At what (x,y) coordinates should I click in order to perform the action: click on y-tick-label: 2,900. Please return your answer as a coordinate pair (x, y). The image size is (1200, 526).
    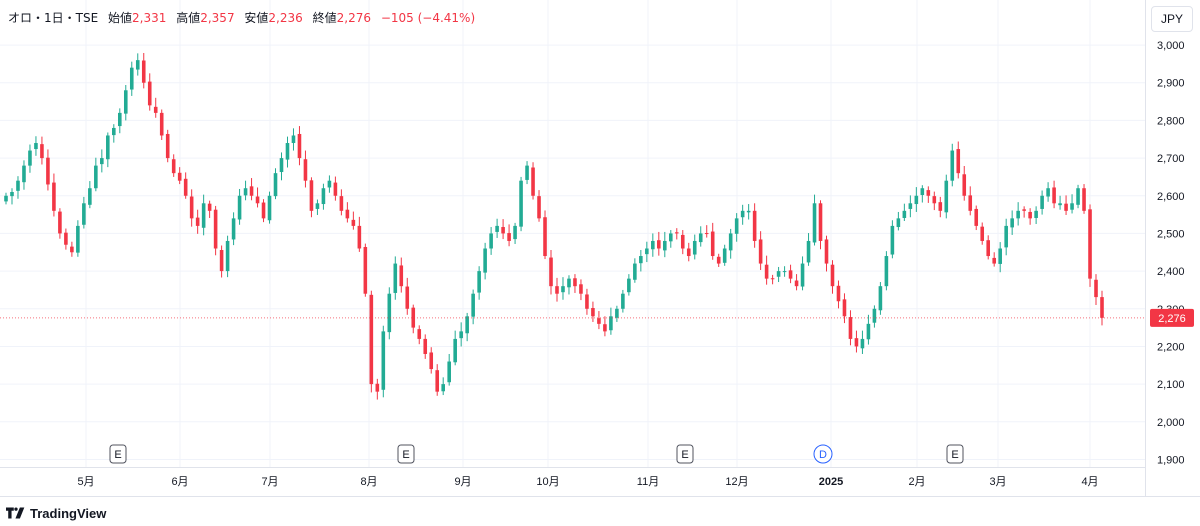
    Looking at the image, I should click on (1171, 84).